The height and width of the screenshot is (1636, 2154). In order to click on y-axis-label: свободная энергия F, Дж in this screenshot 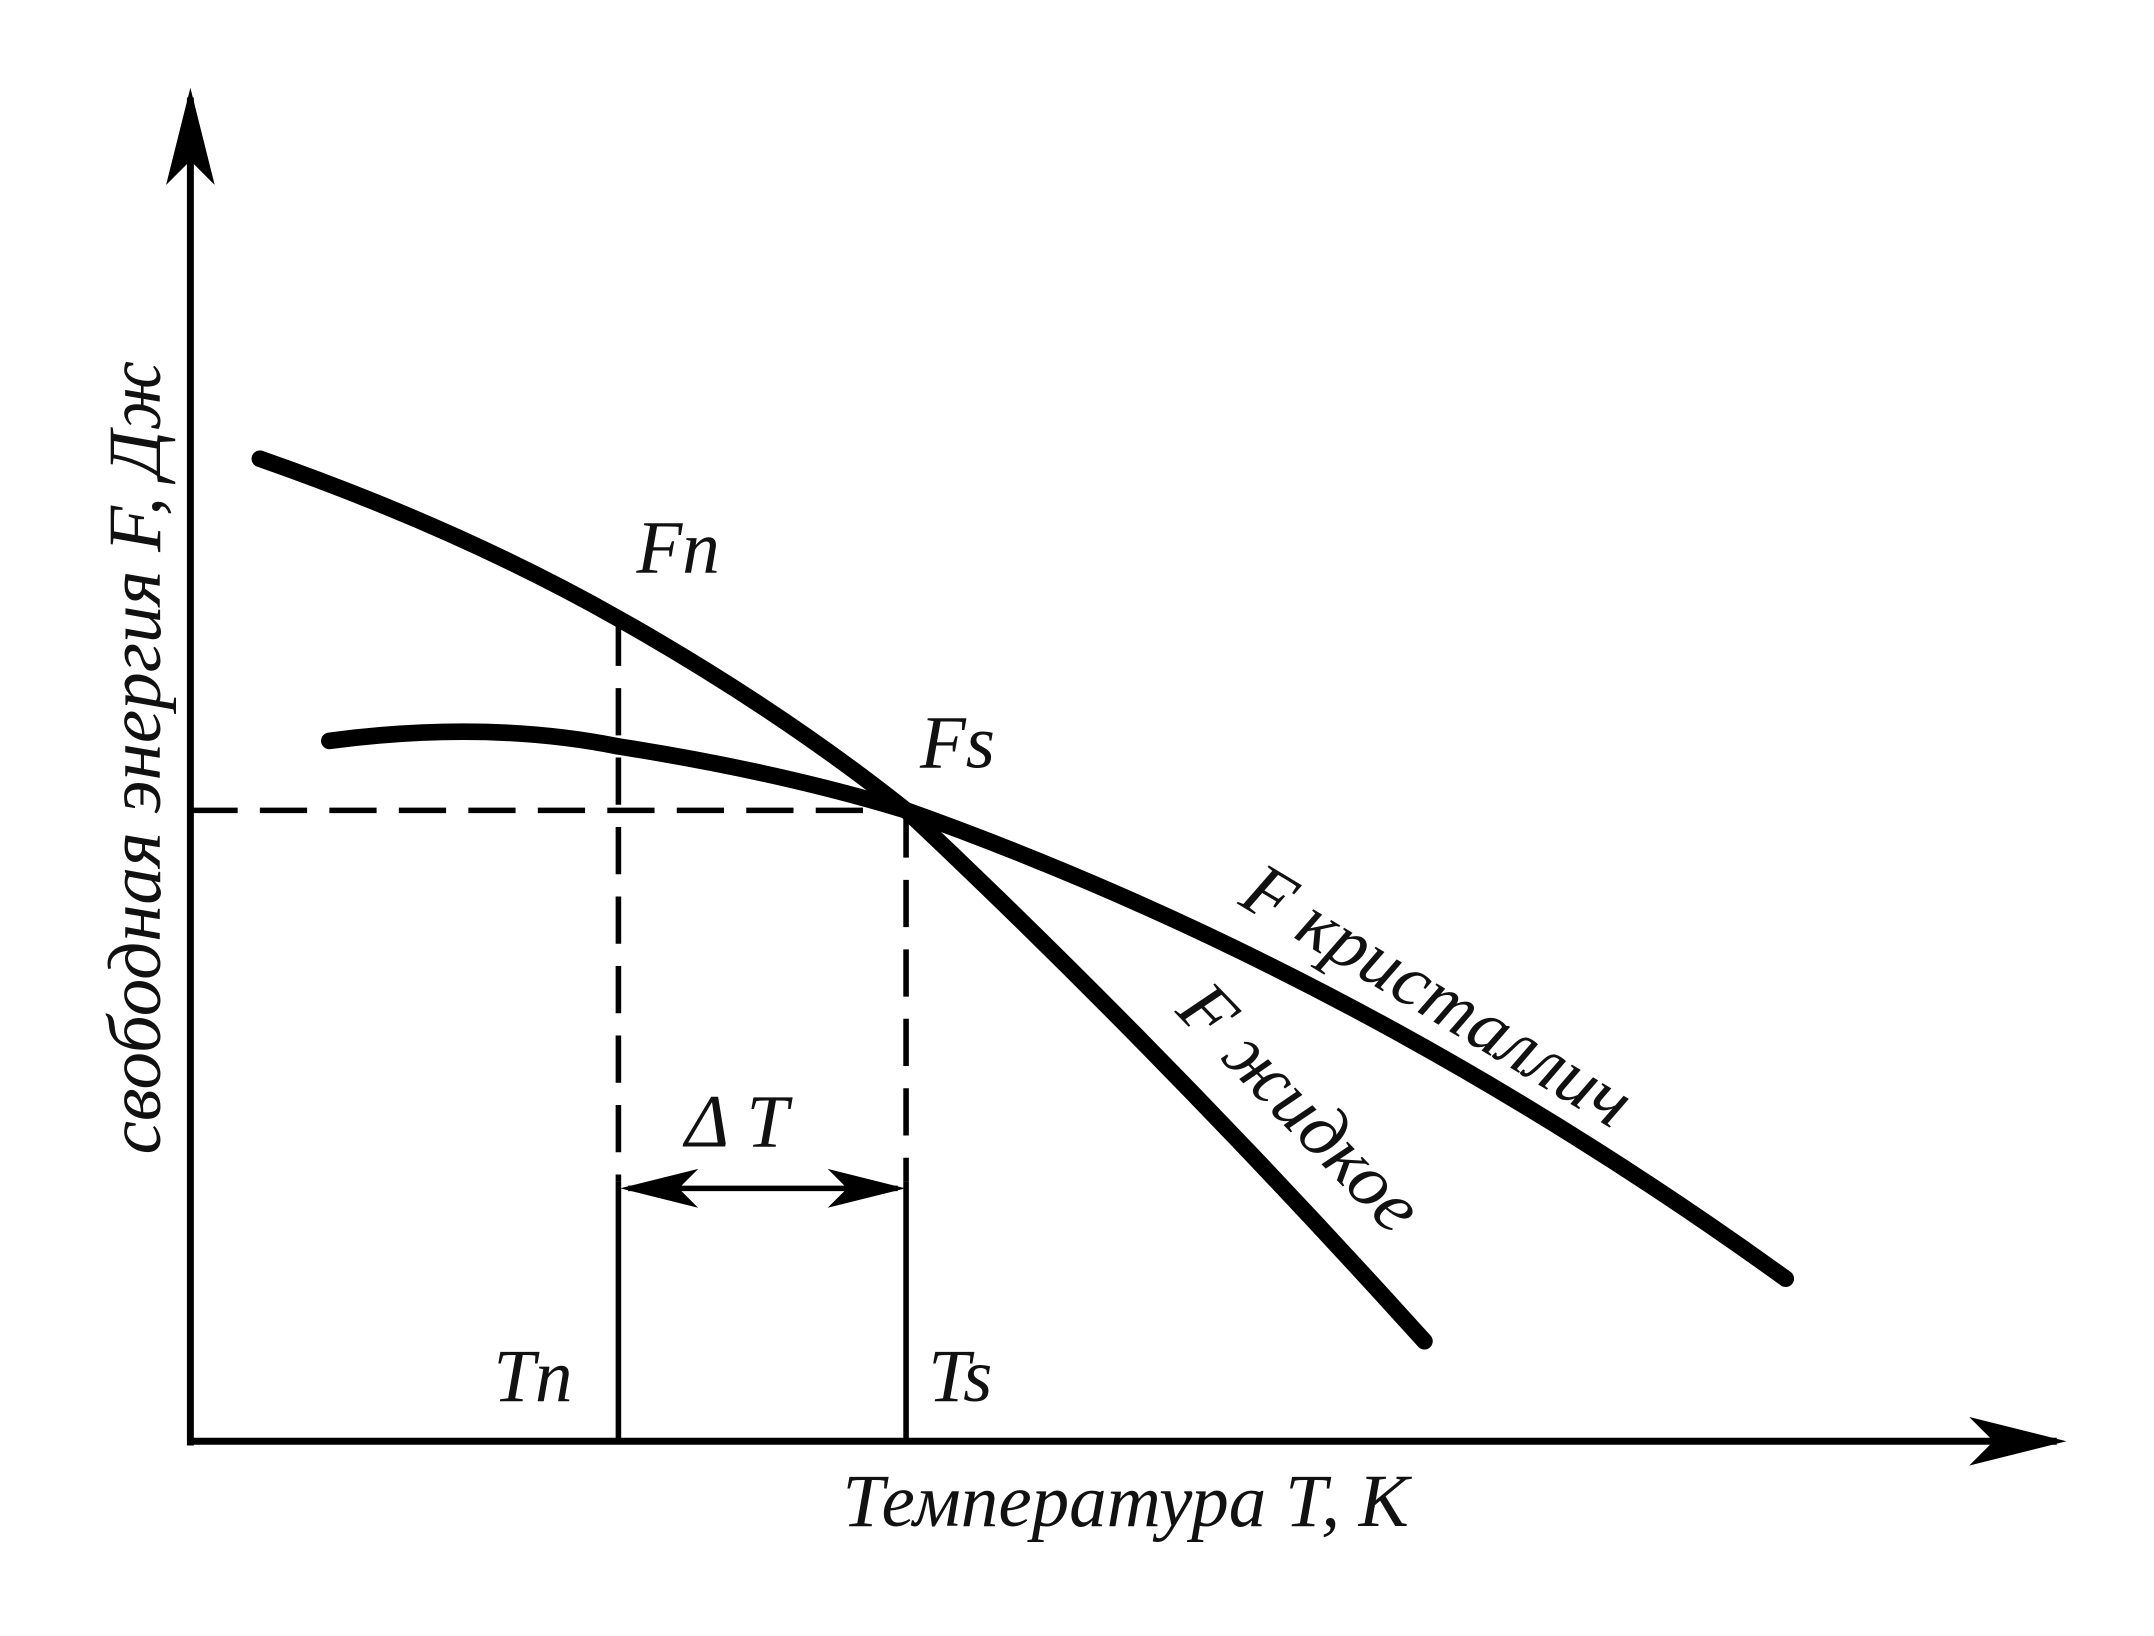, I will do `click(135, 758)`.